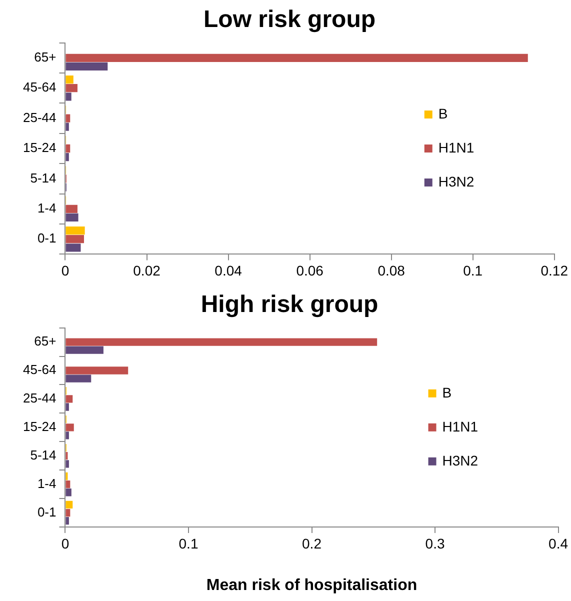 This screenshot has width=571, height=601. Describe the element at coordinates (289, 304) in the screenshot. I see `chart-title: High risk group` at that location.